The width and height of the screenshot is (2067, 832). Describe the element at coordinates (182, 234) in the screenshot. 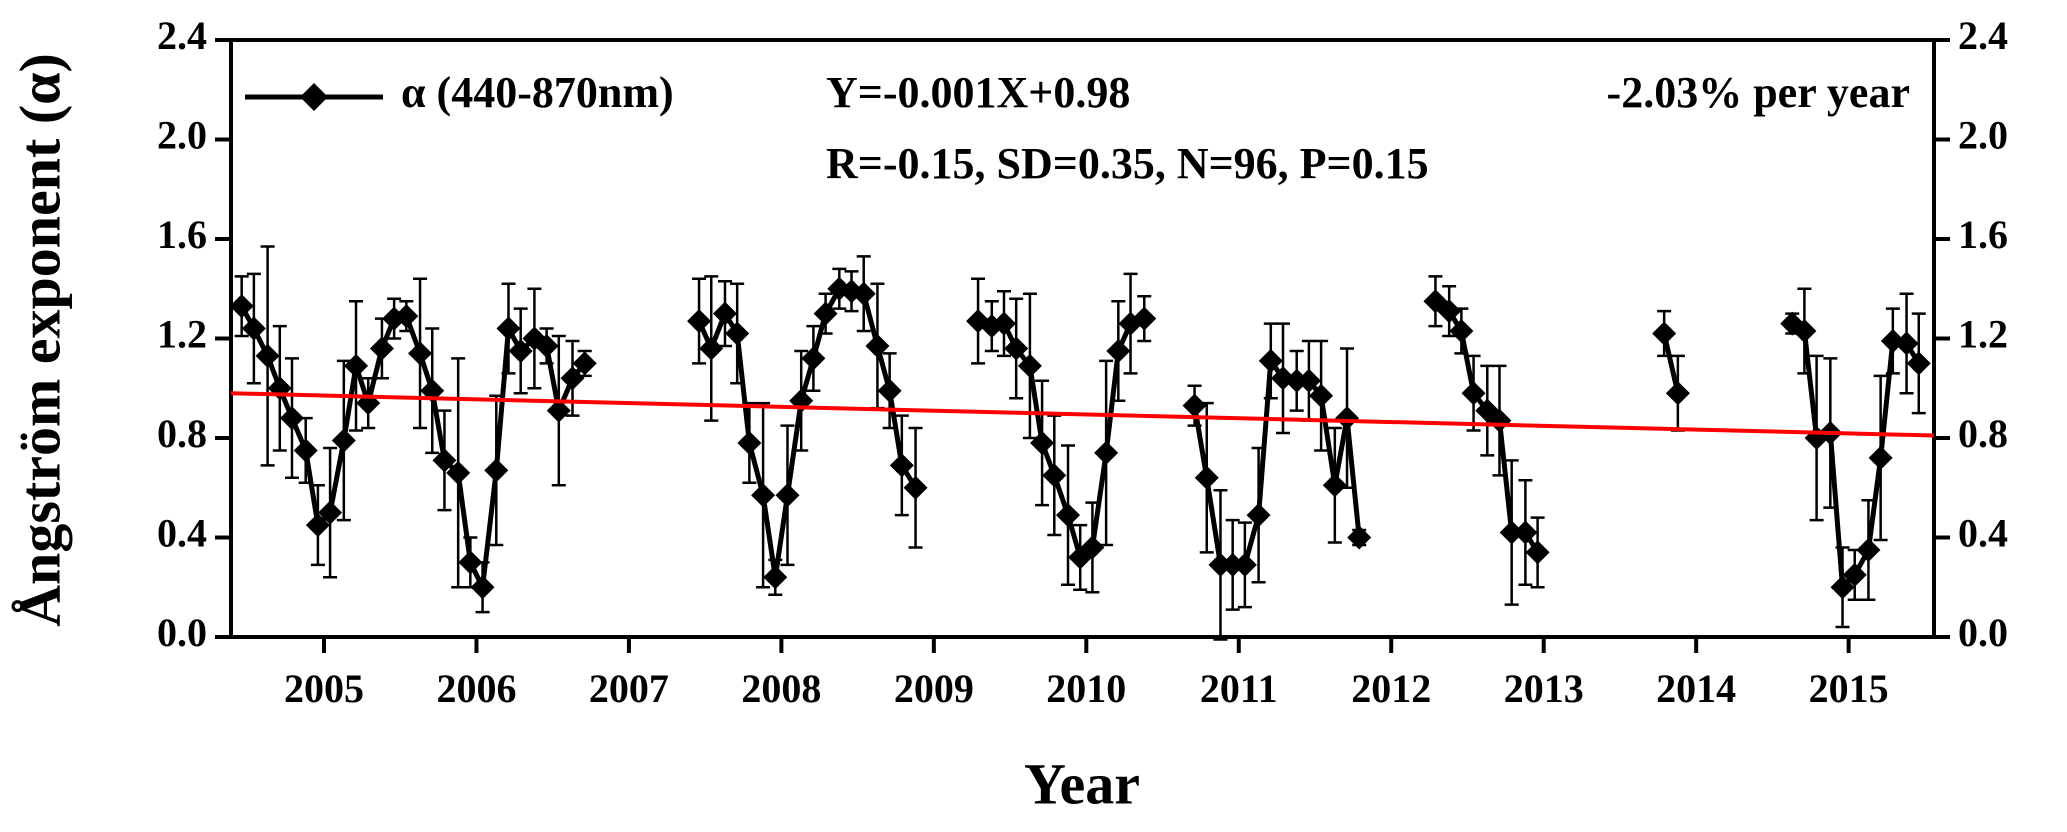

I see `y-tick-label: 1.6` at that location.